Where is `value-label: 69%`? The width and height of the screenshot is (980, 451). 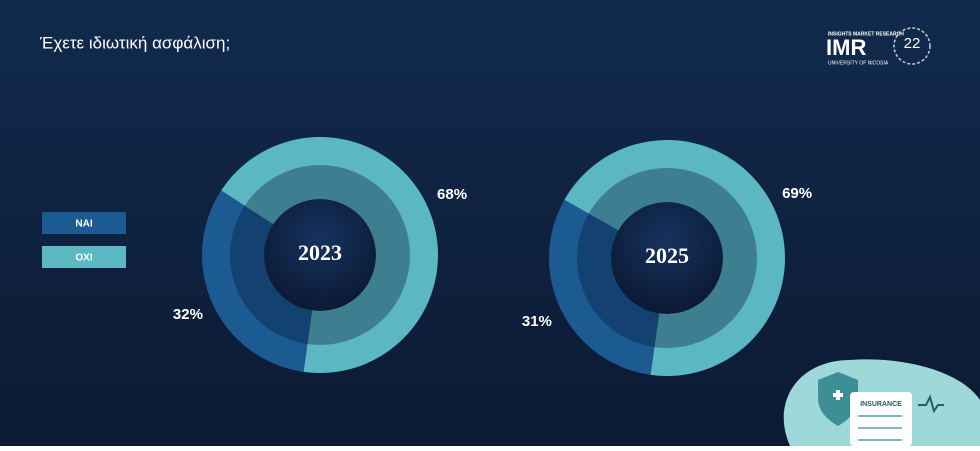 value-label: 69% is located at coordinates (797, 193).